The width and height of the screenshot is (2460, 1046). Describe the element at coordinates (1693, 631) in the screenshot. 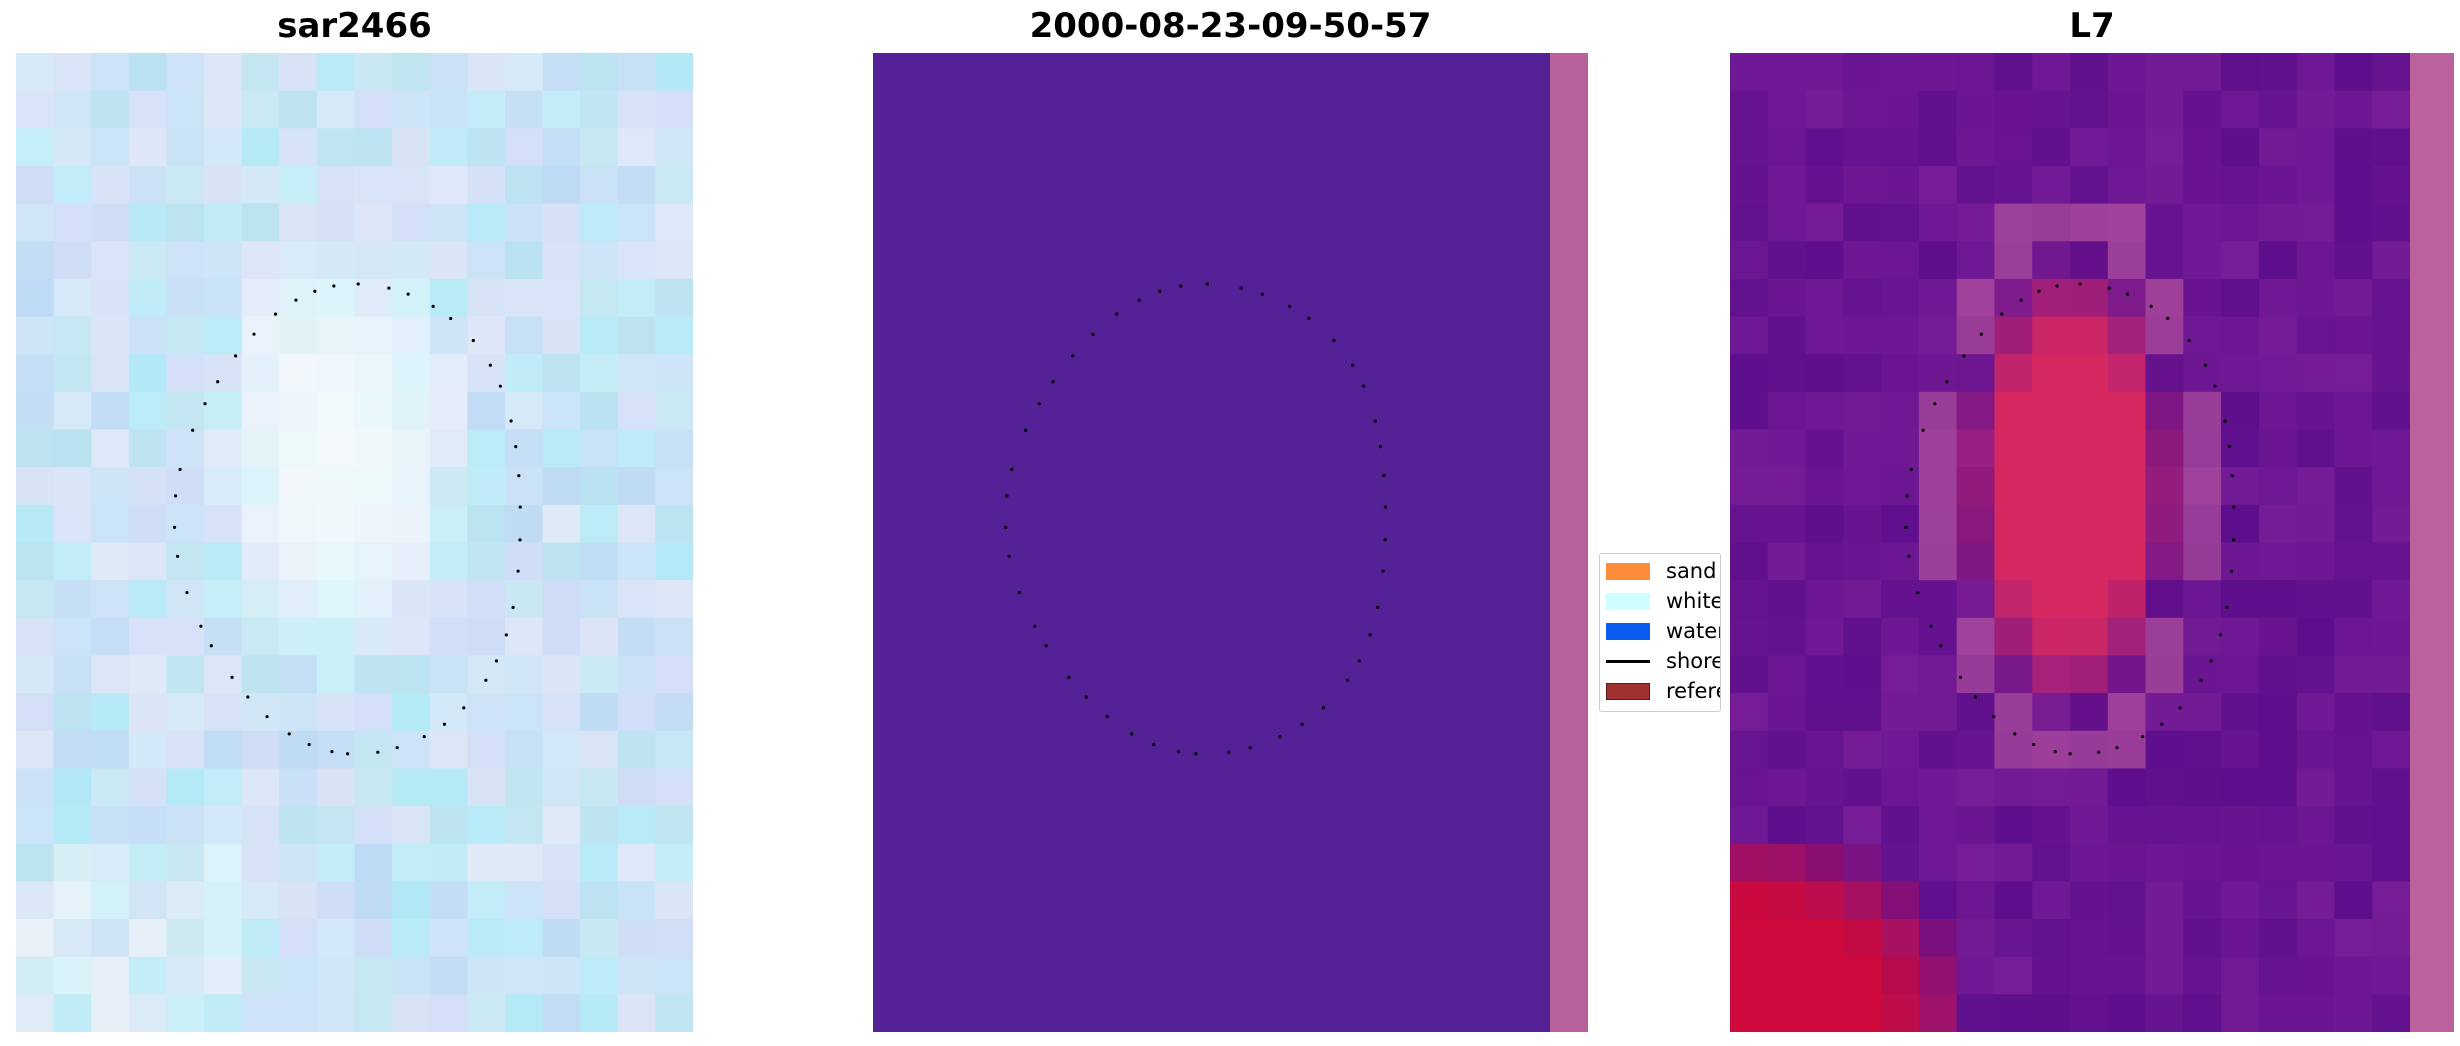

I see `legend-label: water` at that location.